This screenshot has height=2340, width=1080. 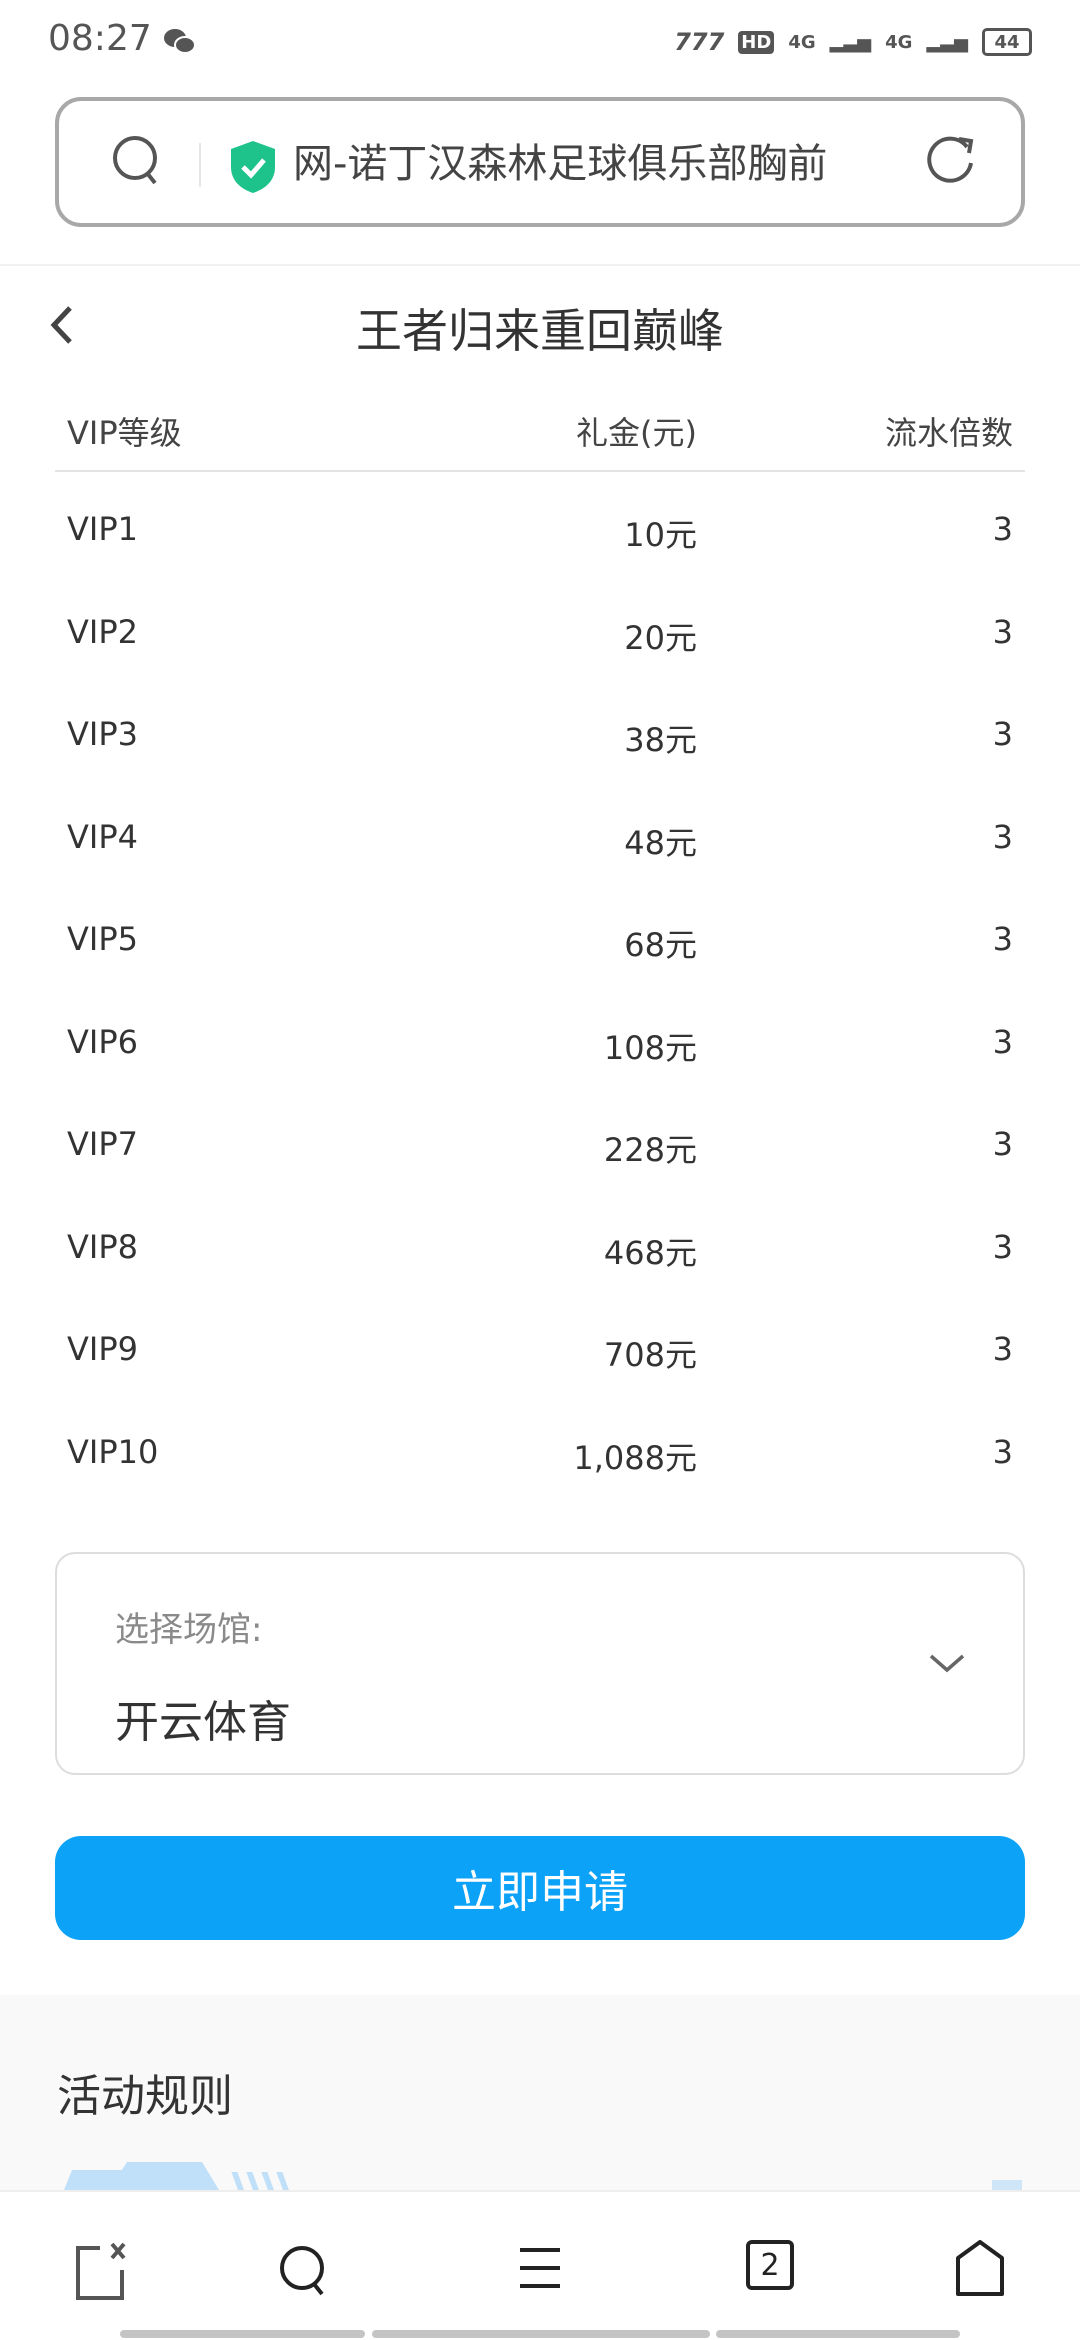 What do you see at coordinates (189, 1630) in the screenshot?
I see `venue-select-label: 选择场馆:` at bounding box center [189, 1630].